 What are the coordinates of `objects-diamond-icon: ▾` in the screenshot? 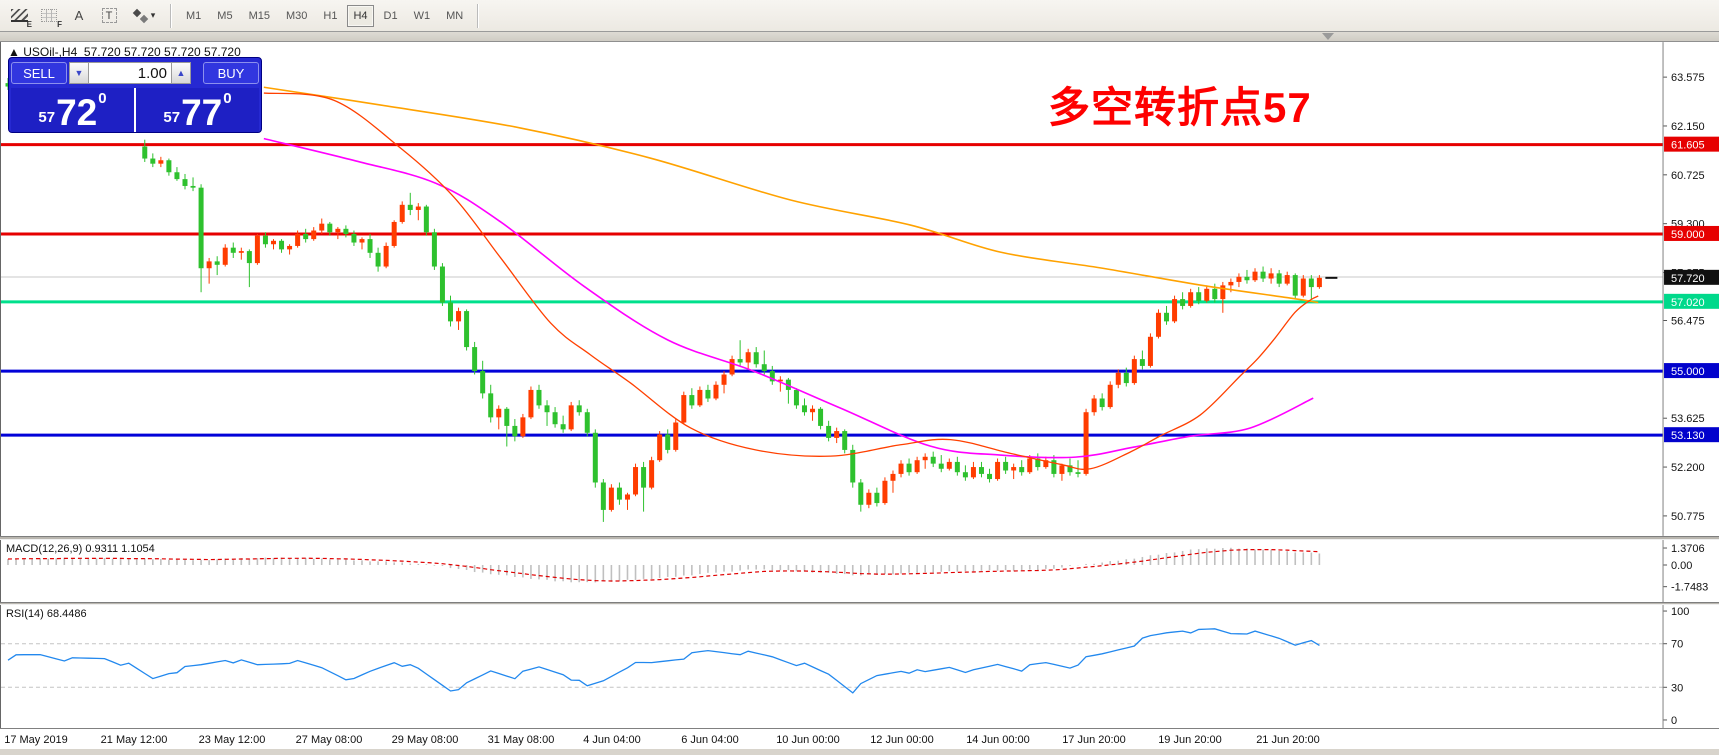 It's located at (144, 16).